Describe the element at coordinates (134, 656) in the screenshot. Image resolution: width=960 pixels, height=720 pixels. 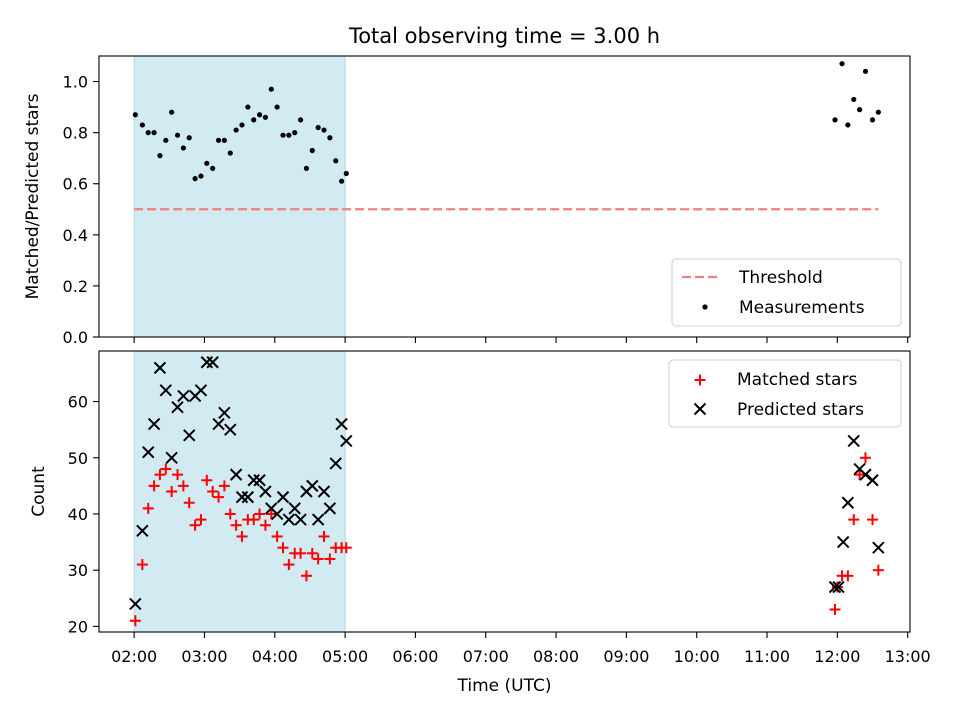
I see `time-x-tick-label: 02:00` at that location.